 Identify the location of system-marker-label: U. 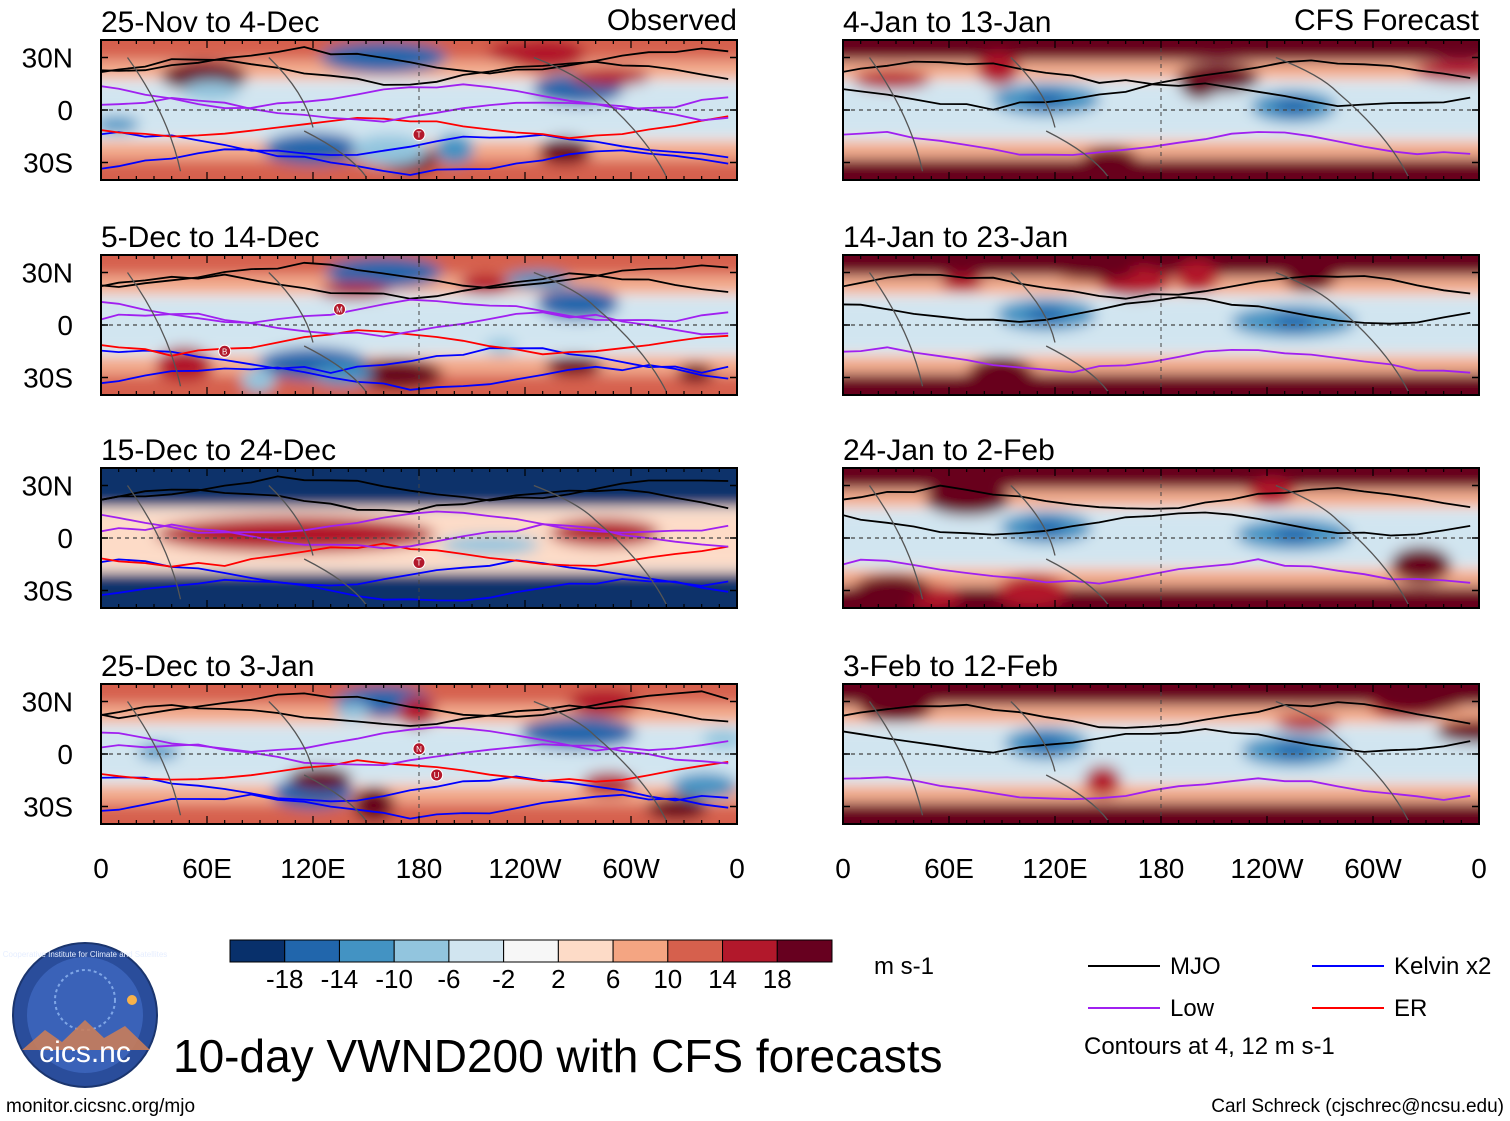
(437, 775).